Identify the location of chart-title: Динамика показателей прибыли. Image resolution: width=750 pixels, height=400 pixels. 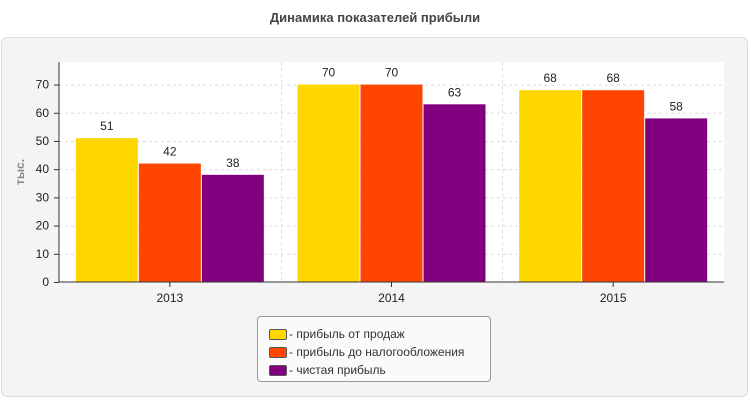
(375, 17).